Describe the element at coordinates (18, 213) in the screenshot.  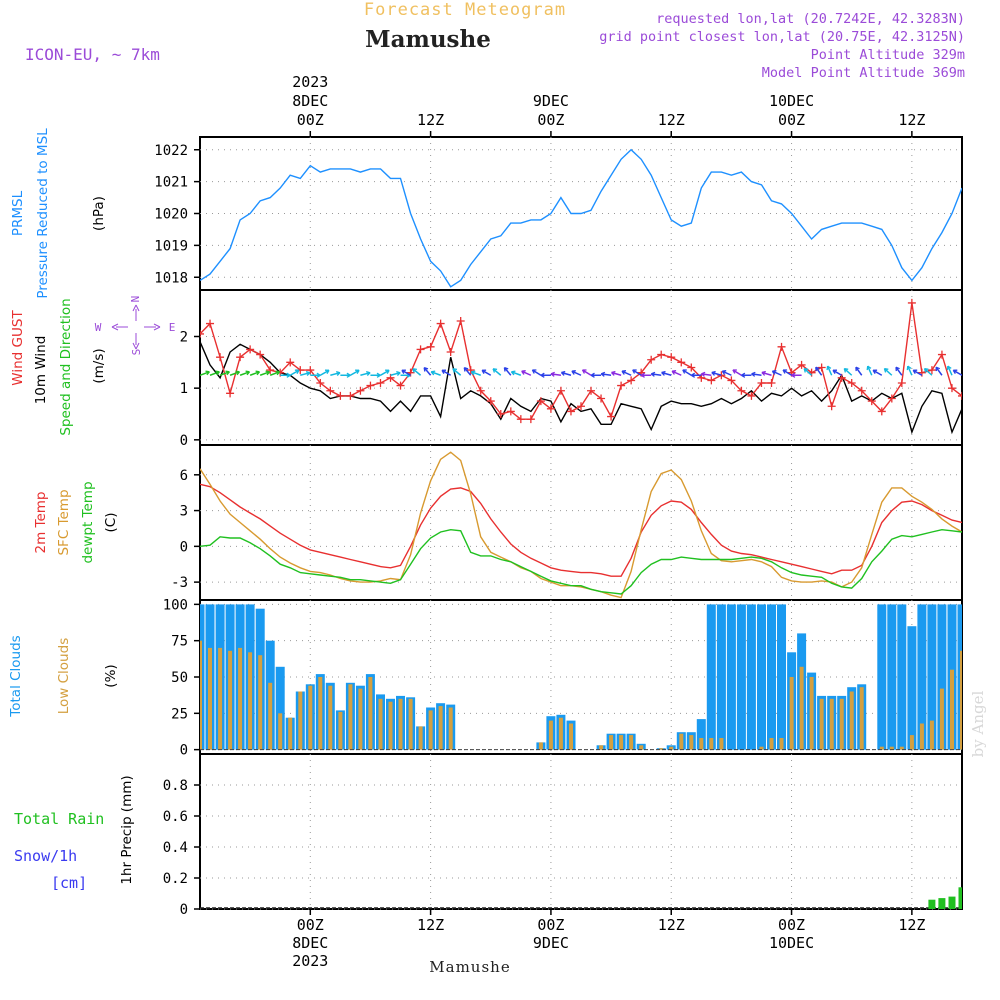
I see `pressure-label-short: PRMSL` at that location.